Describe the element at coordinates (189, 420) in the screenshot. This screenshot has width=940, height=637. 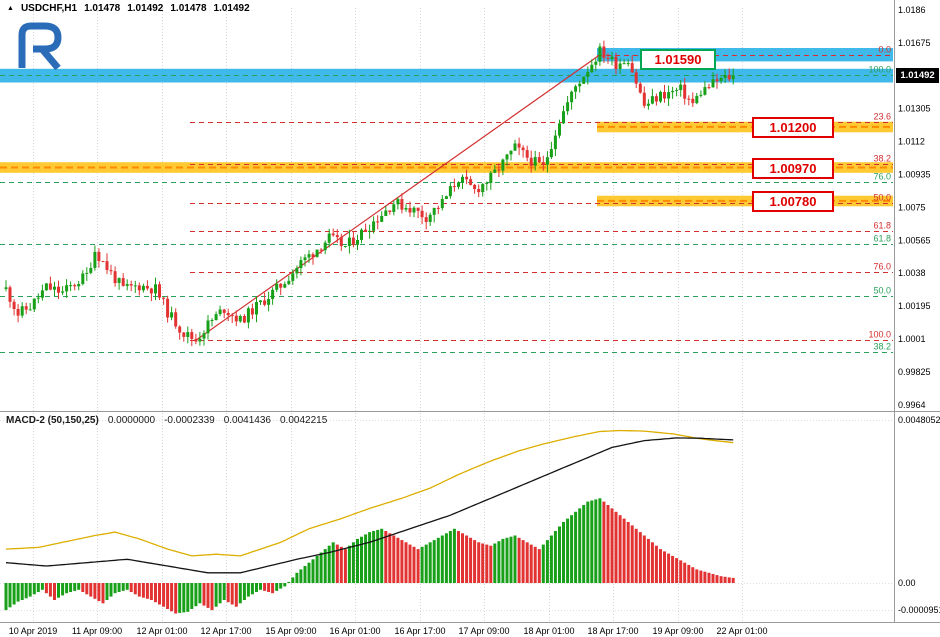
I see `macd-value-2: -0.0002339` at that location.